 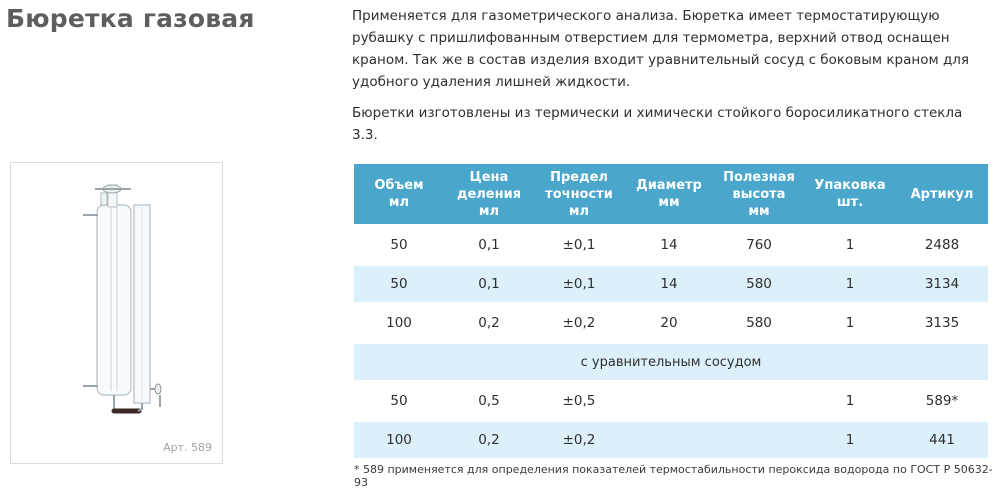 I want to click on gas-burette-illustration, so click(x=122, y=299).